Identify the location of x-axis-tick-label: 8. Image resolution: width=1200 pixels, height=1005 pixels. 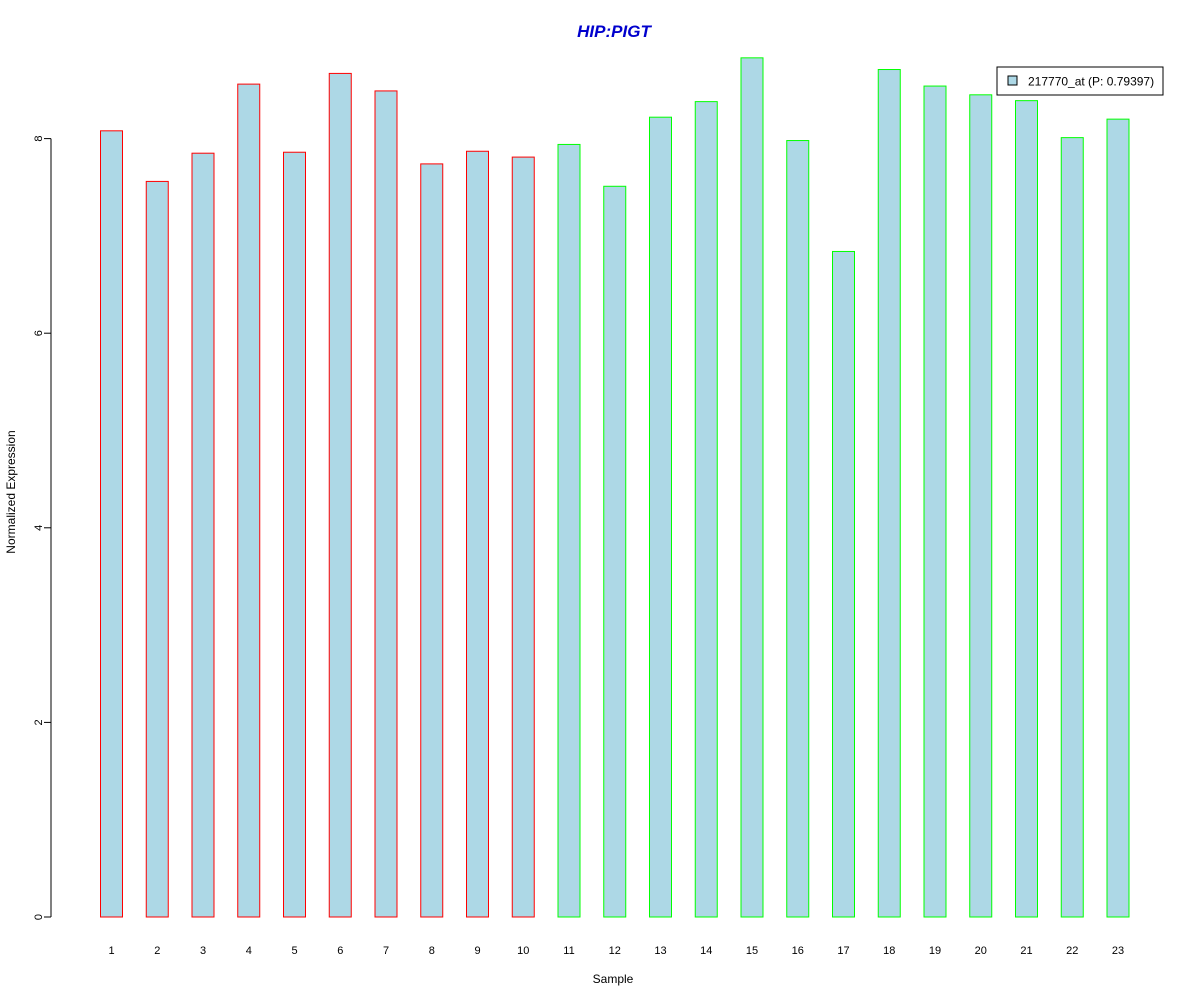
(432, 951).